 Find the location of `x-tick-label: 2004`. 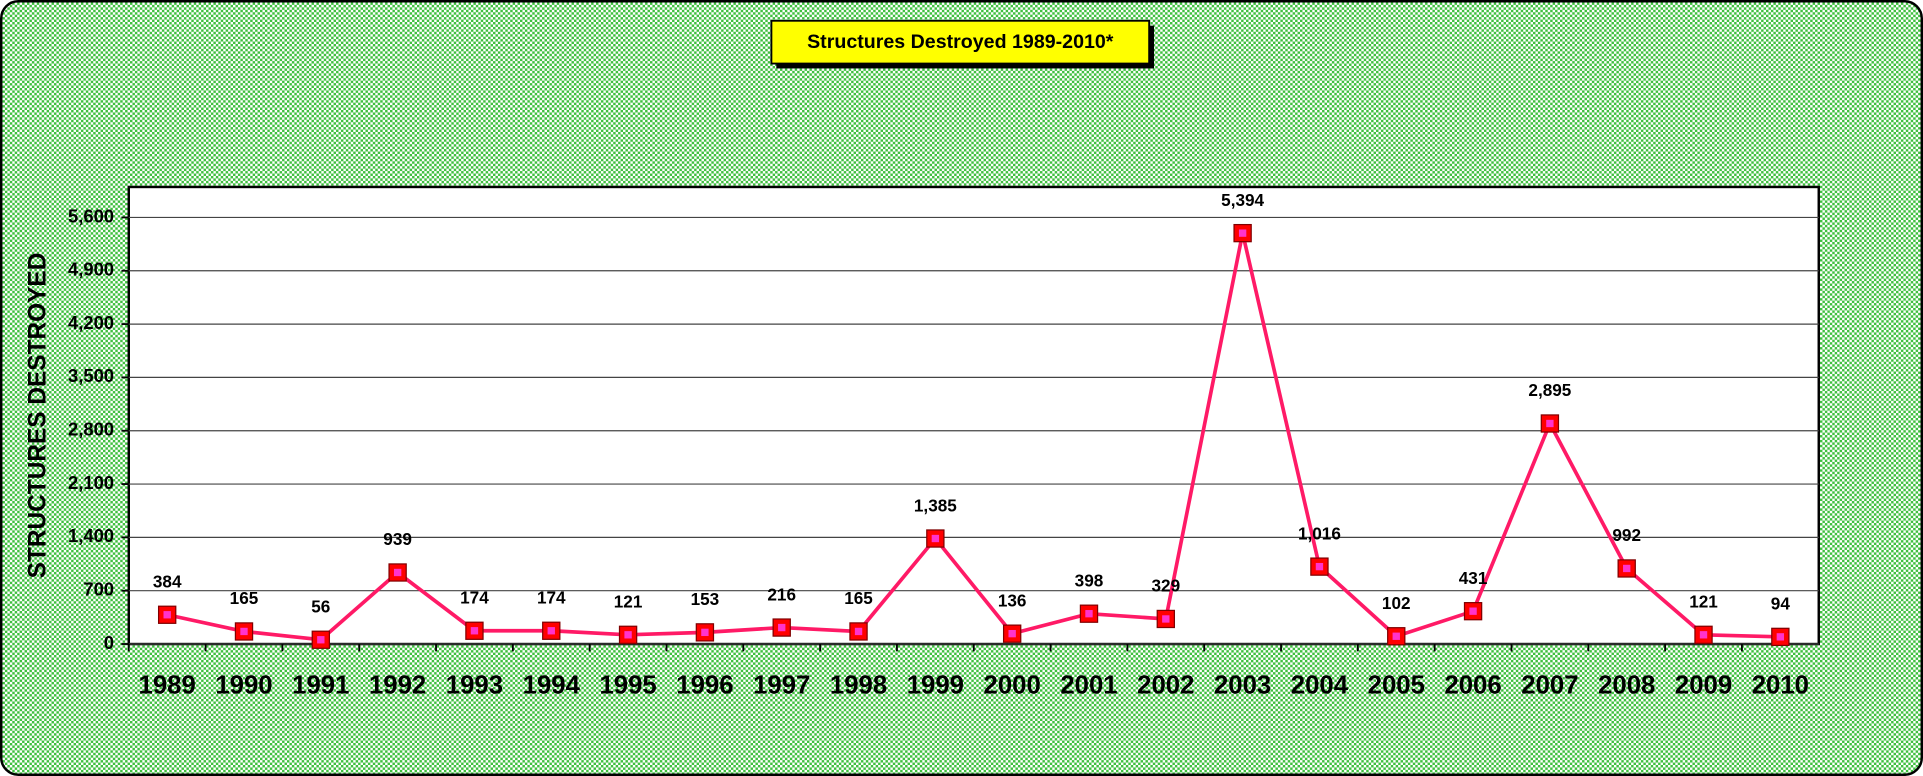

x-tick-label: 2004 is located at coordinates (1320, 686).